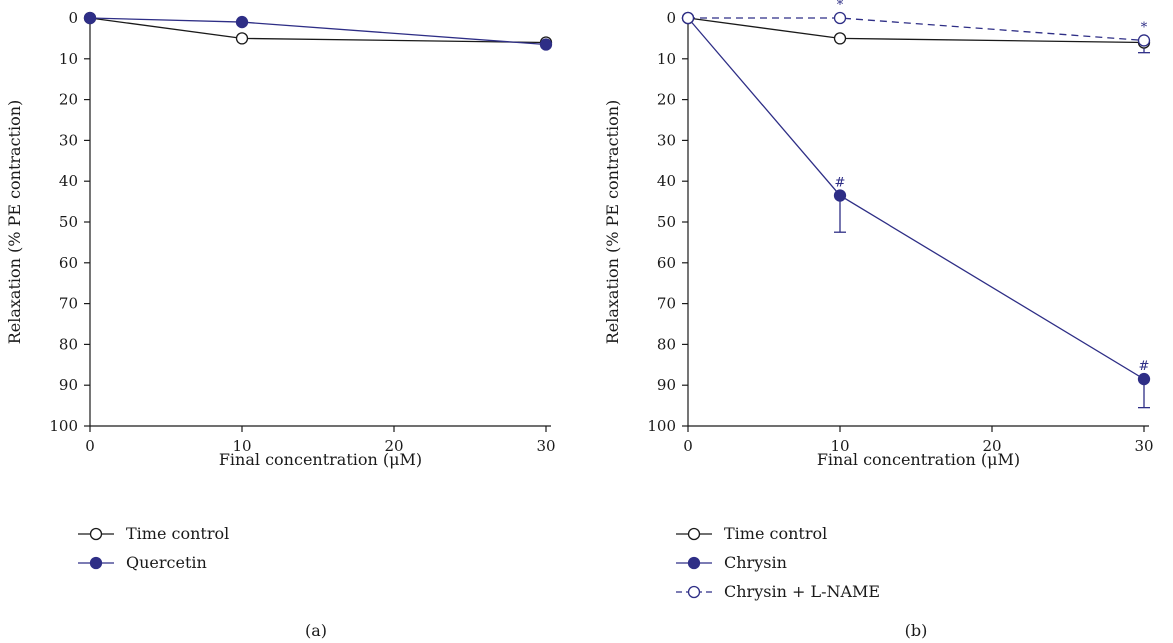 This screenshot has height=643, width=1173. I want to click on panel-label: (b), so click(916, 630).